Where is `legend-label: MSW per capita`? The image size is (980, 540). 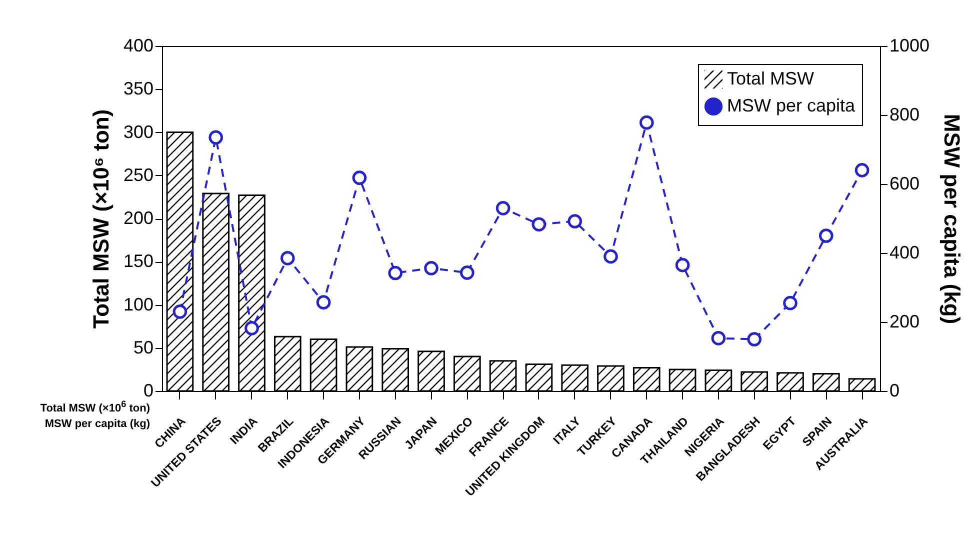 legend-label: MSW per capita is located at coordinates (791, 106).